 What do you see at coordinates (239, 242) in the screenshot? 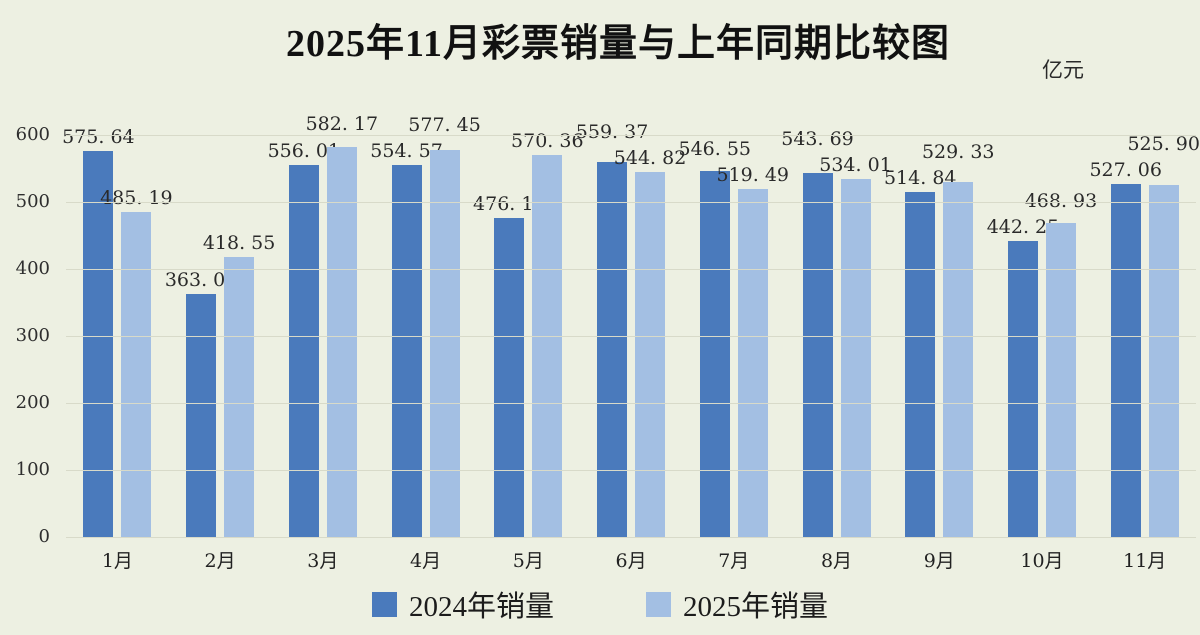
I see `value-label-2025年销量-2月: 418. 55` at bounding box center [239, 242].